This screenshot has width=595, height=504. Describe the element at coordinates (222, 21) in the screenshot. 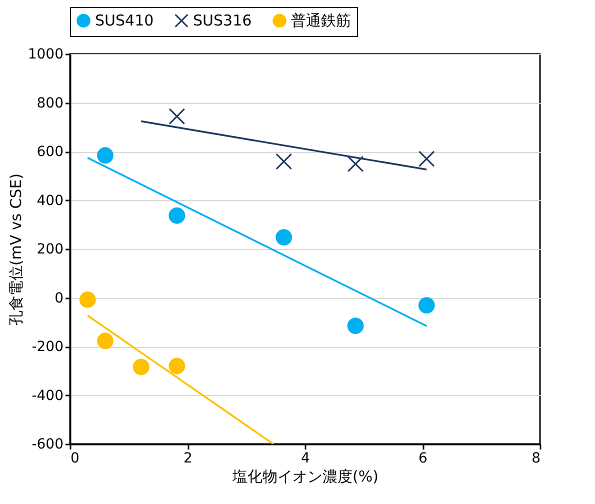

I see `legend-label: SUS316` at that location.